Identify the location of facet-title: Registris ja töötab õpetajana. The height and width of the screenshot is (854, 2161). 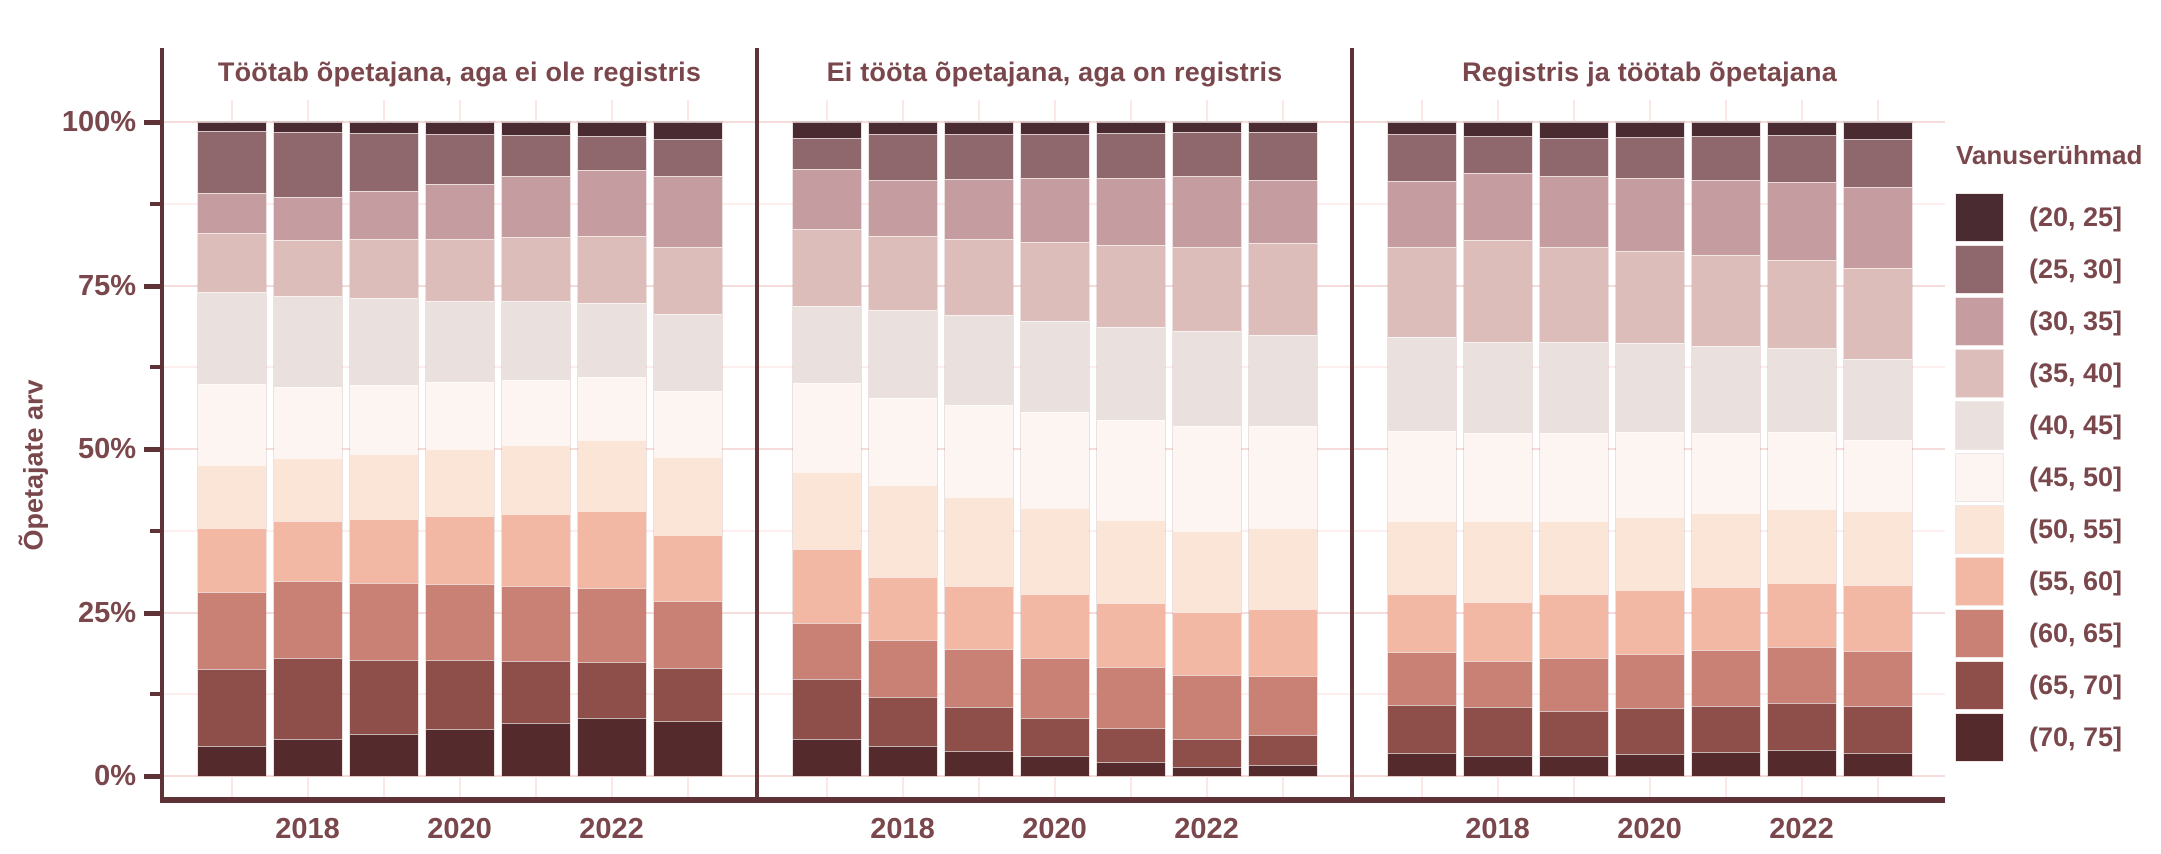
(1649, 72).